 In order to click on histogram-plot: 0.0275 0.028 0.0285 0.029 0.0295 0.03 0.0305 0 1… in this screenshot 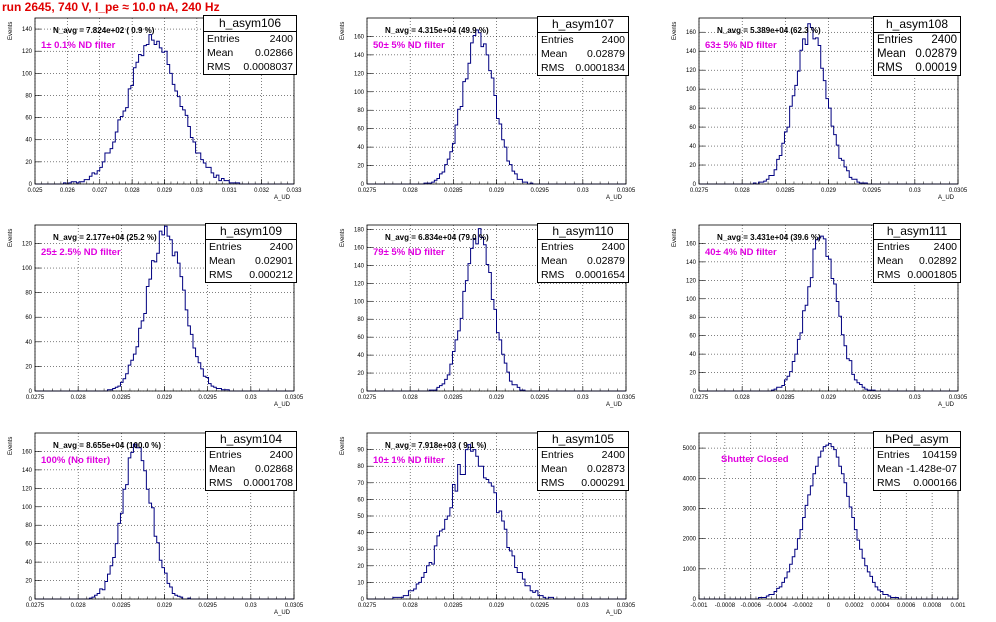, I will do `click(496, 520)`.